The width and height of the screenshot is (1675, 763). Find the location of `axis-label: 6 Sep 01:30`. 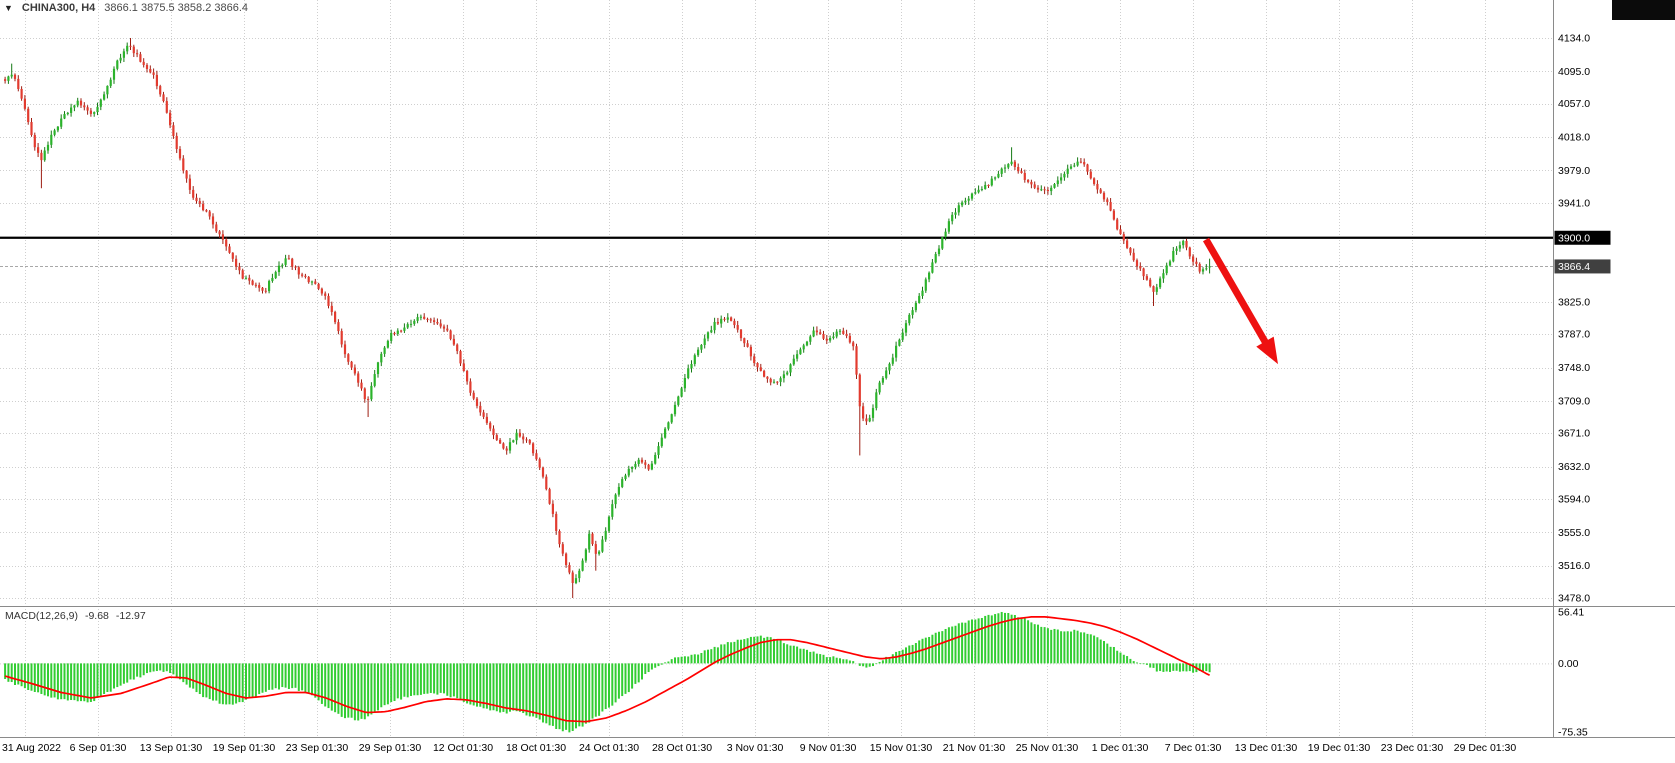

axis-label: 6 Sep 01:30 is located at coordinates (98, 748).